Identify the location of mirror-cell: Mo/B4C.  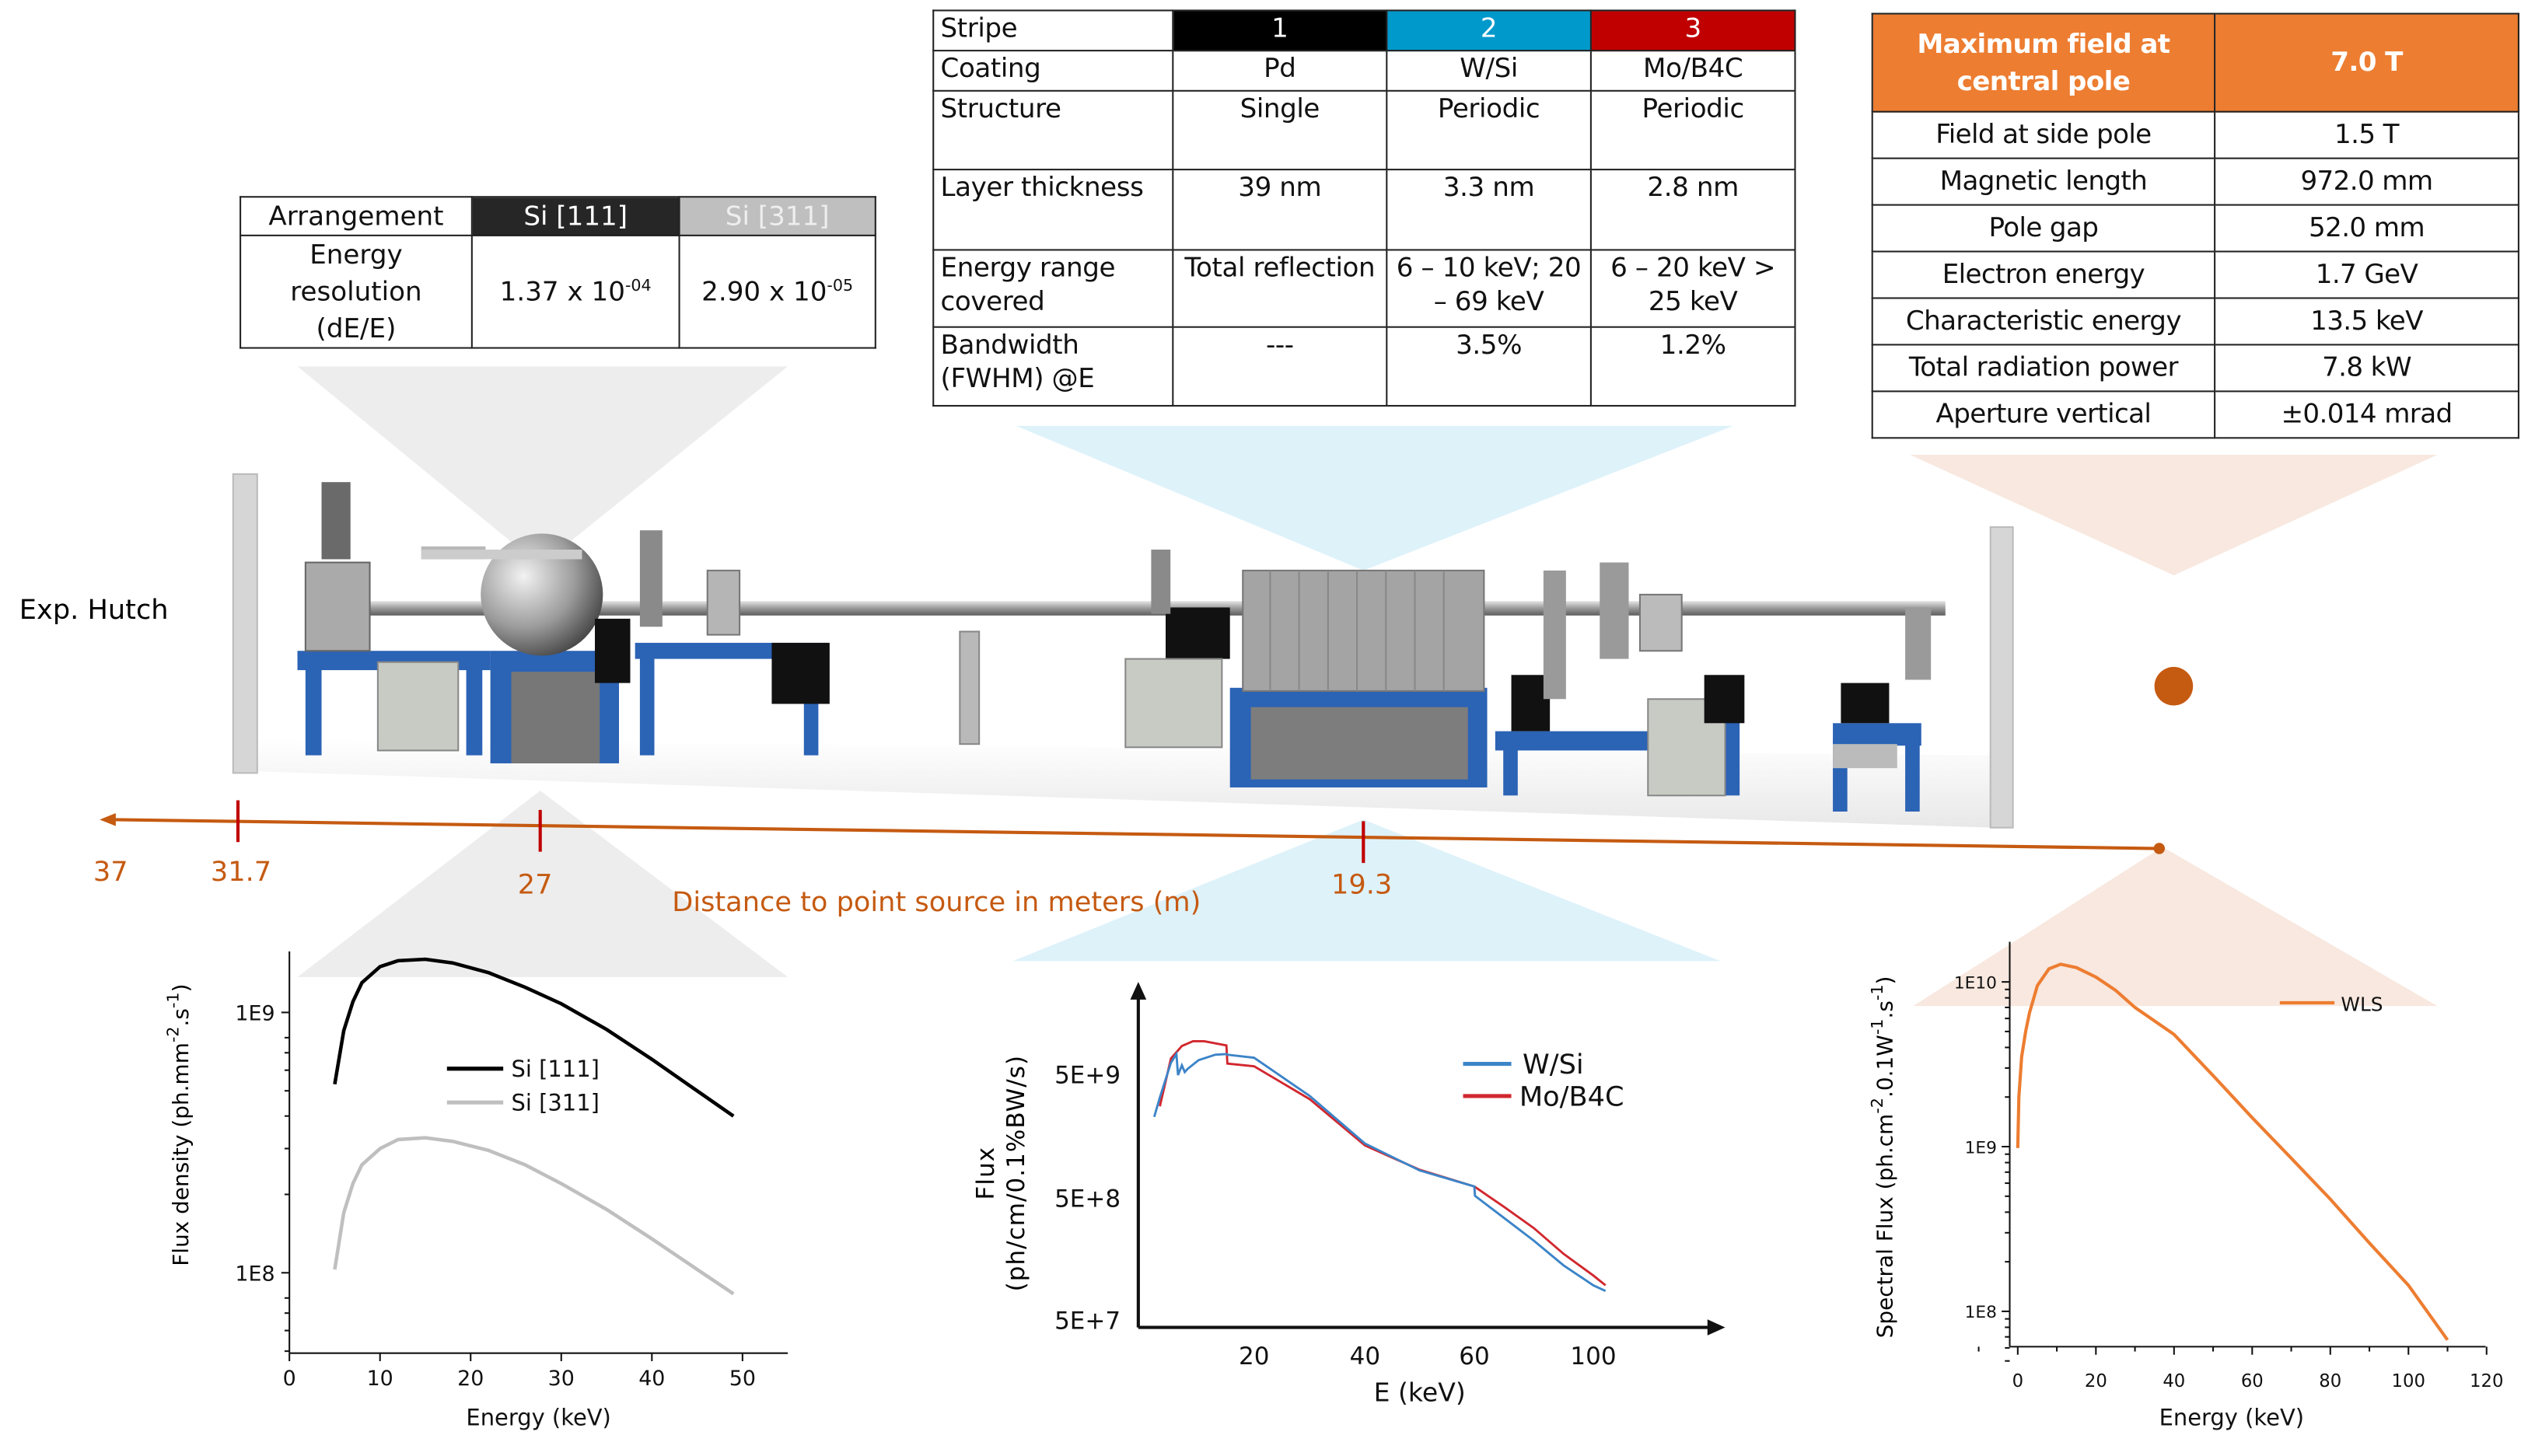
(1692, 71).